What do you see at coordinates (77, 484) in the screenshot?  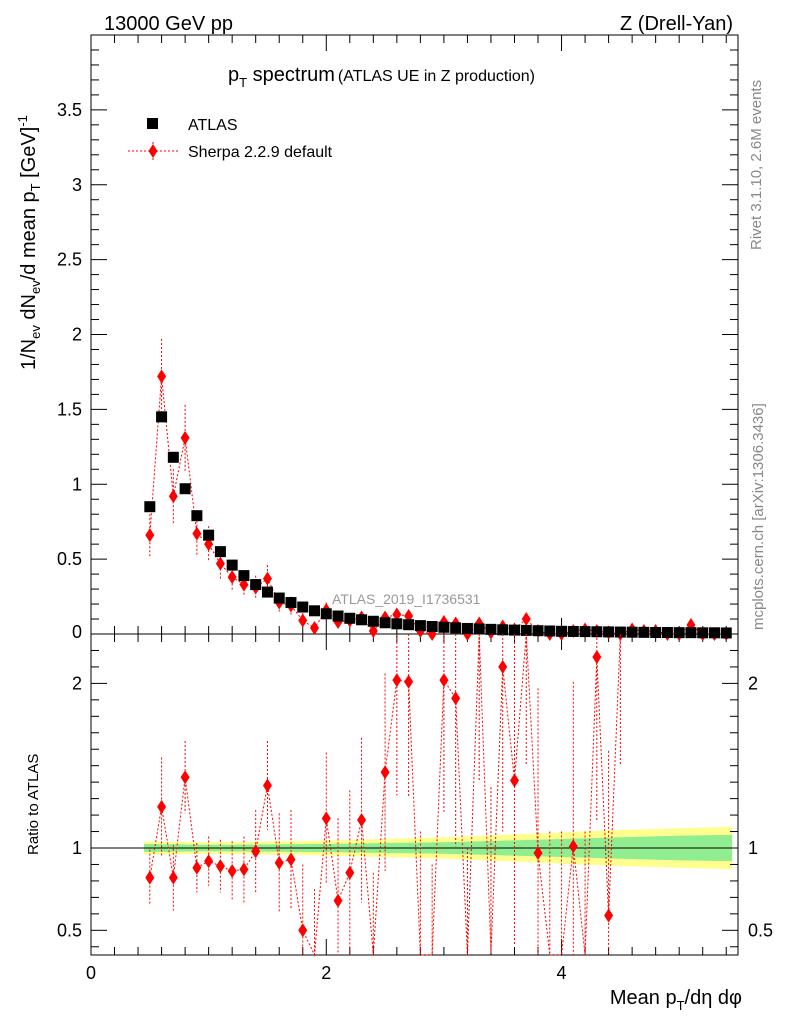 I see `main-y-tick-label: 1` at bounding box center [77, 484].